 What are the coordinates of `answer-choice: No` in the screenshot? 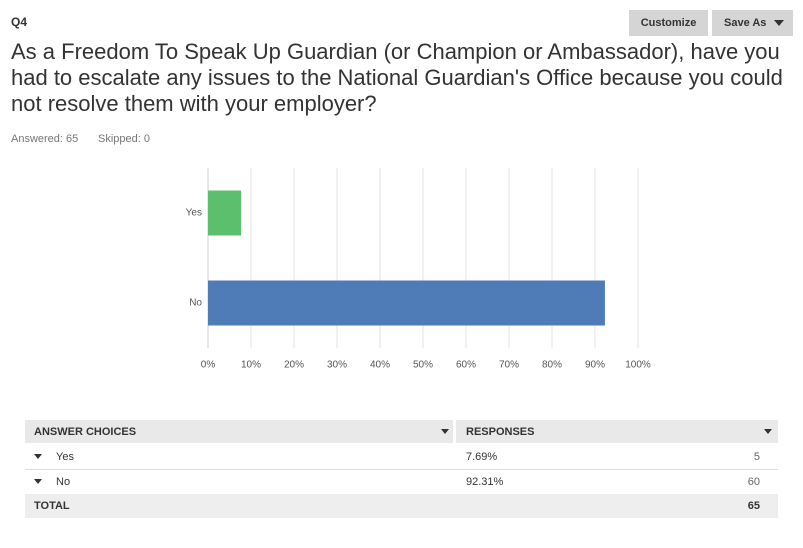 It's located at (63, 482).